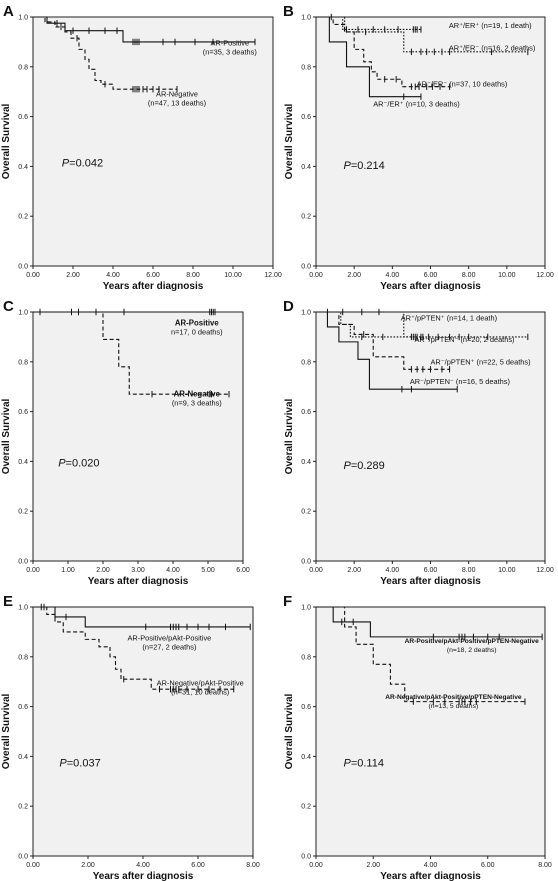 Image resolution: width=558 pixels, height=881 pixels. Describe the element at coordinates (462, 84) in the screenshot. I see `series-annotation: AR⁻/ER⁻ (n=37, 10 deaths)` at that location.